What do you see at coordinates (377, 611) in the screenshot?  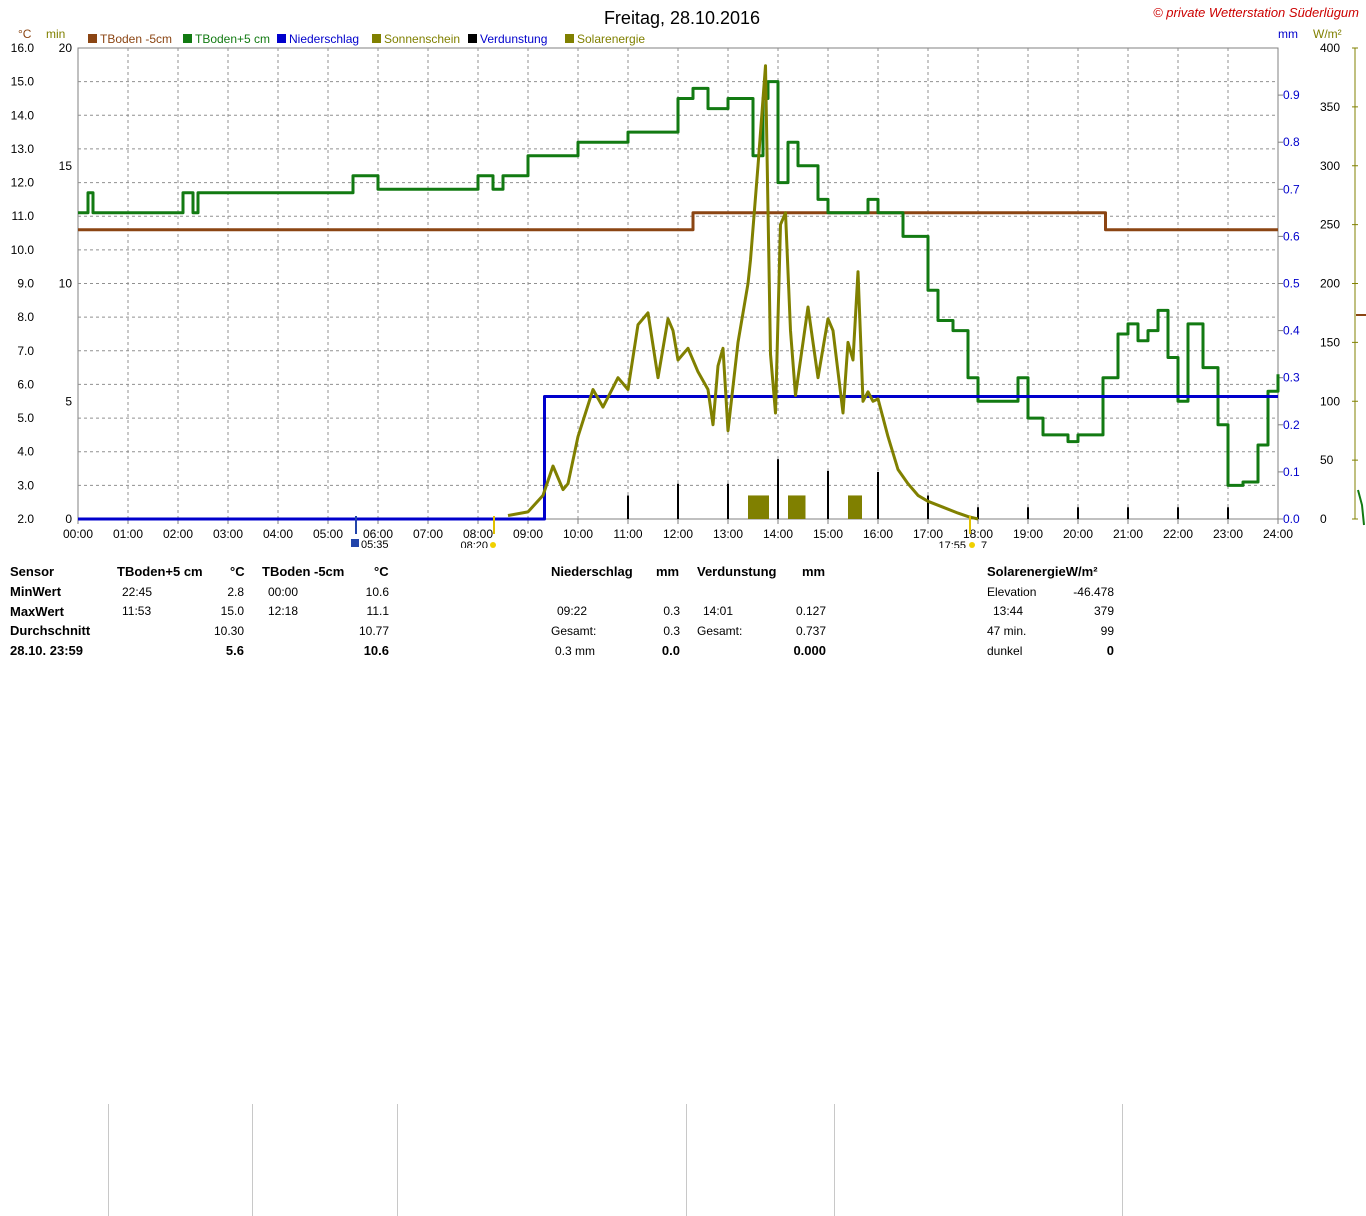 I see `tm5-max-value: 11.1` at bounding box center [377, 611].